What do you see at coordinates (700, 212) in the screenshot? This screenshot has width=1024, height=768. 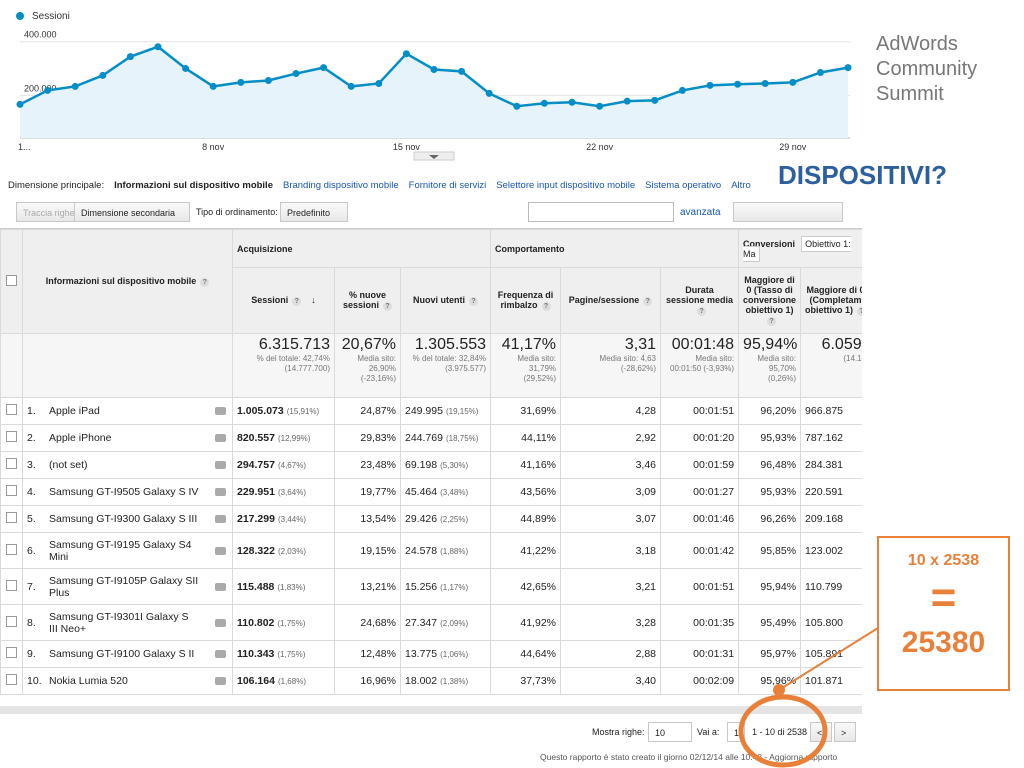 I see `advanced-link: avanzata` at bounding box center [700, 212].